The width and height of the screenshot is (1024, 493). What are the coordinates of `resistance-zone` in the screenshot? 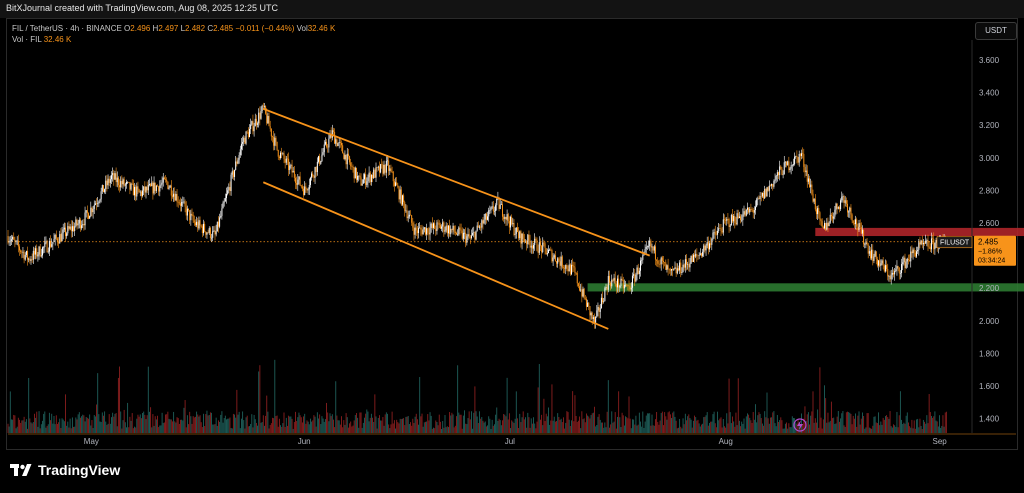 It's located at (919, 232).